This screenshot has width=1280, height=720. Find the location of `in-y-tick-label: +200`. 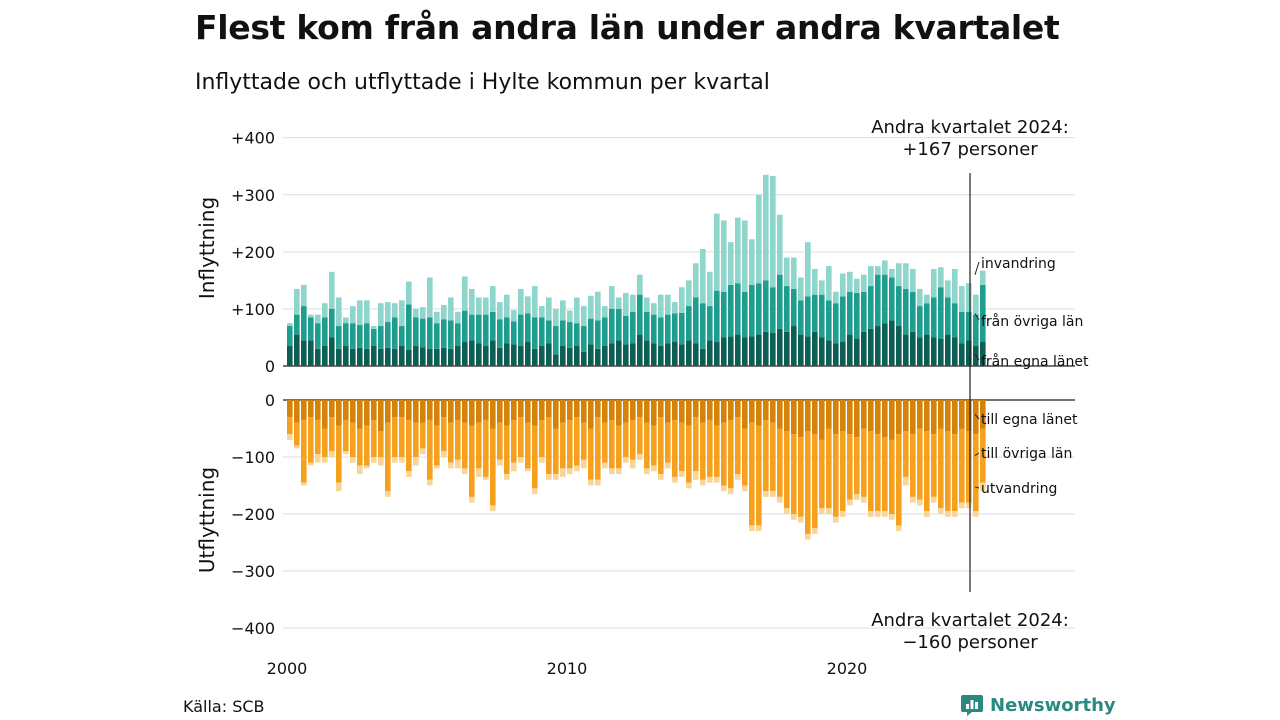

in-y-tick-label: +200 is located at coordinates (253, 252).